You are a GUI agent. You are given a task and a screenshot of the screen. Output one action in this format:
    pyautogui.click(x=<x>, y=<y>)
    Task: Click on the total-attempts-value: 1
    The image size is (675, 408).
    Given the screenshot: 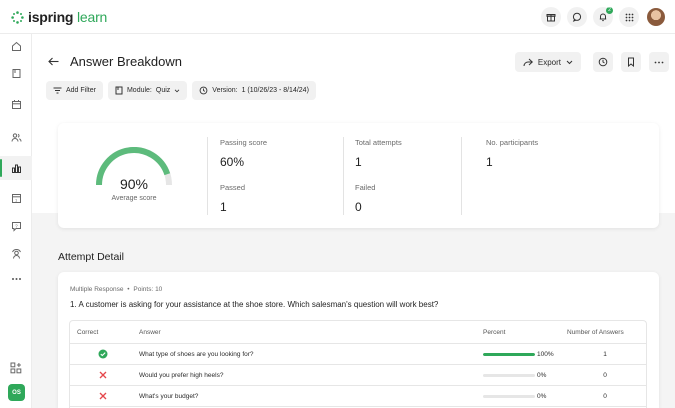 What is the action you would take?
    pyautogui.click(x=358, y=162)
    